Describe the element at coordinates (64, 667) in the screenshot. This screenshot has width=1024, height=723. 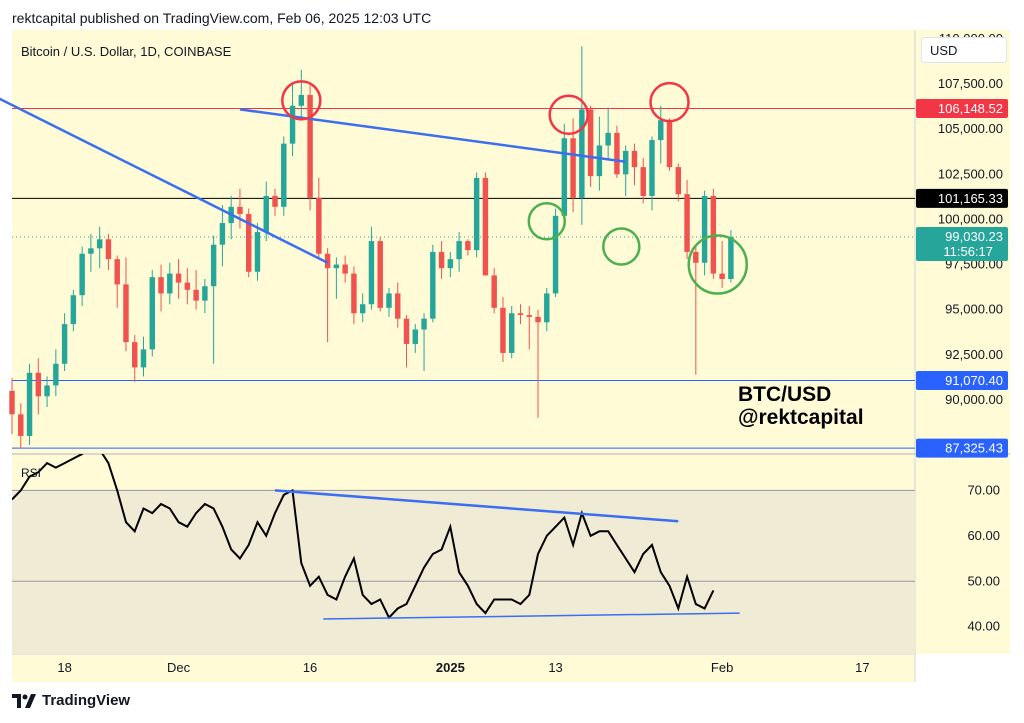
I see `time-tick-label: 18` at that location.